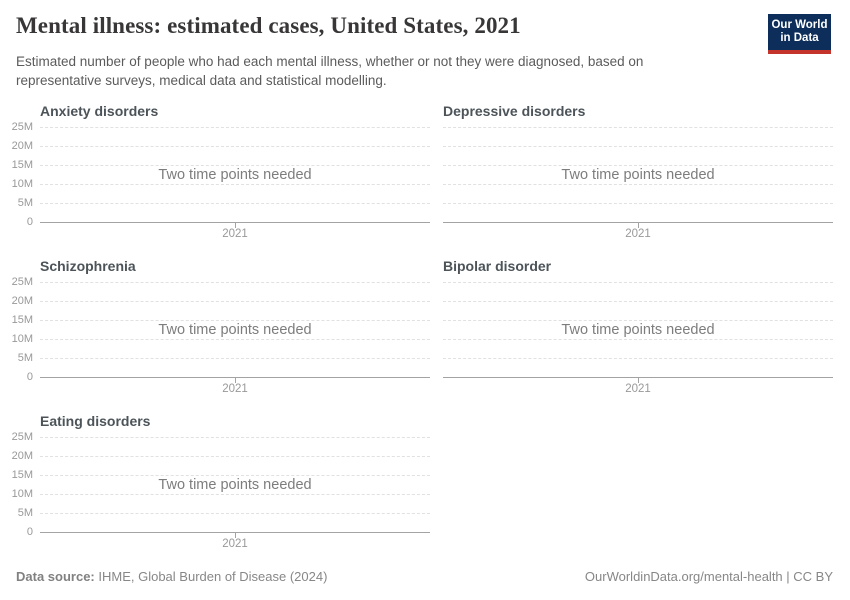  I want to click on panel-title: Schizophrenia, so click(88, 266).